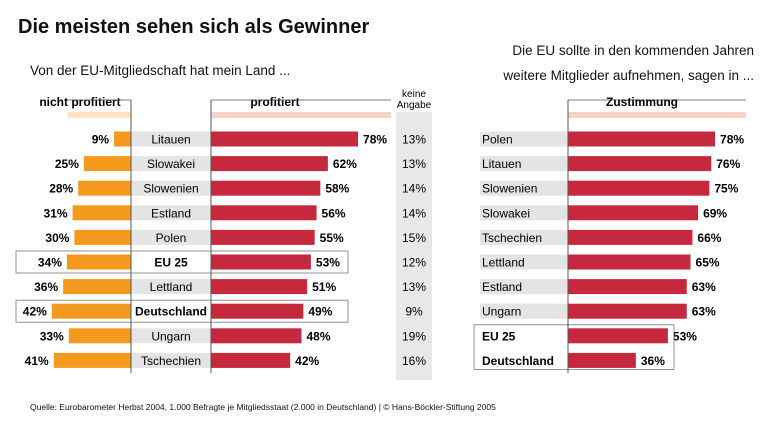 Image resolution: width=768 pixels, height=431 pixels. What do you see at coordinates (337, 189) in the screenshot?
I see `value-pos: 58%` at bounding box center [337, 189].